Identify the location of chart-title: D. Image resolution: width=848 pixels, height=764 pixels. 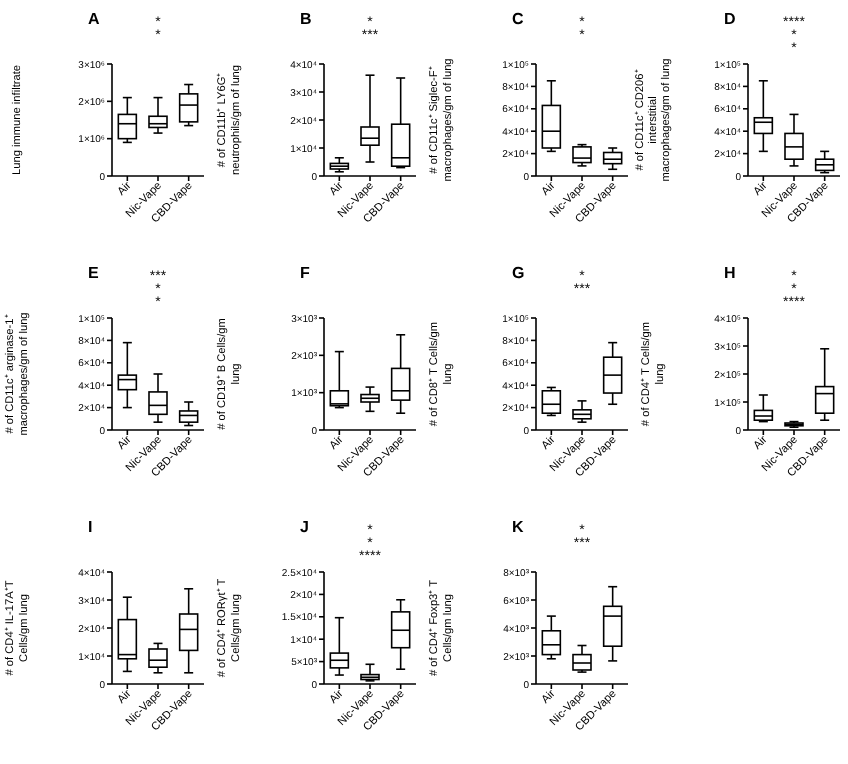
(730, 19).